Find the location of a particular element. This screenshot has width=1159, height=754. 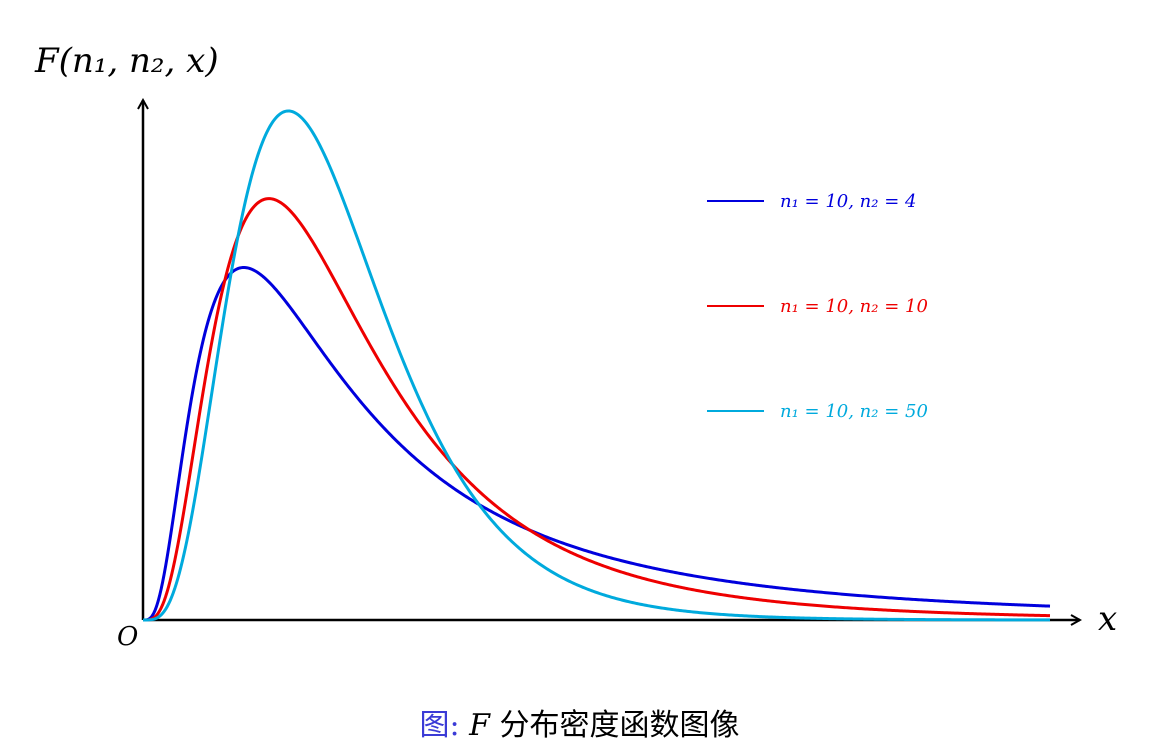

figure-caption: 图: F 分布密度函数图像 is located at coordinates (579, 722).